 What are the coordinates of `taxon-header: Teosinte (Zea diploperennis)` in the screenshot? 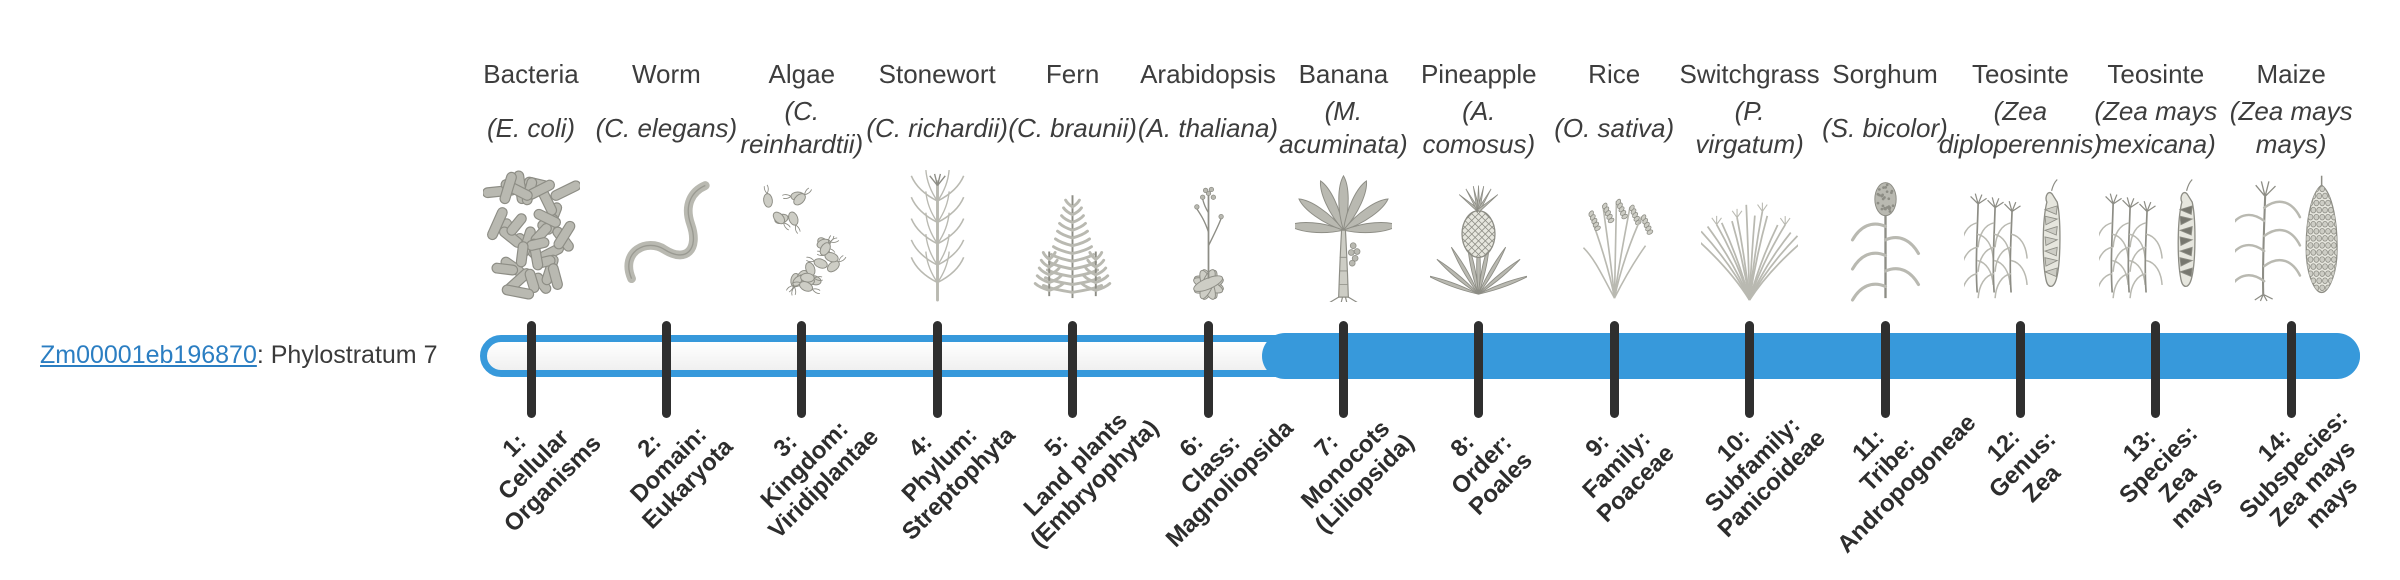 It's located at (2020, 112).